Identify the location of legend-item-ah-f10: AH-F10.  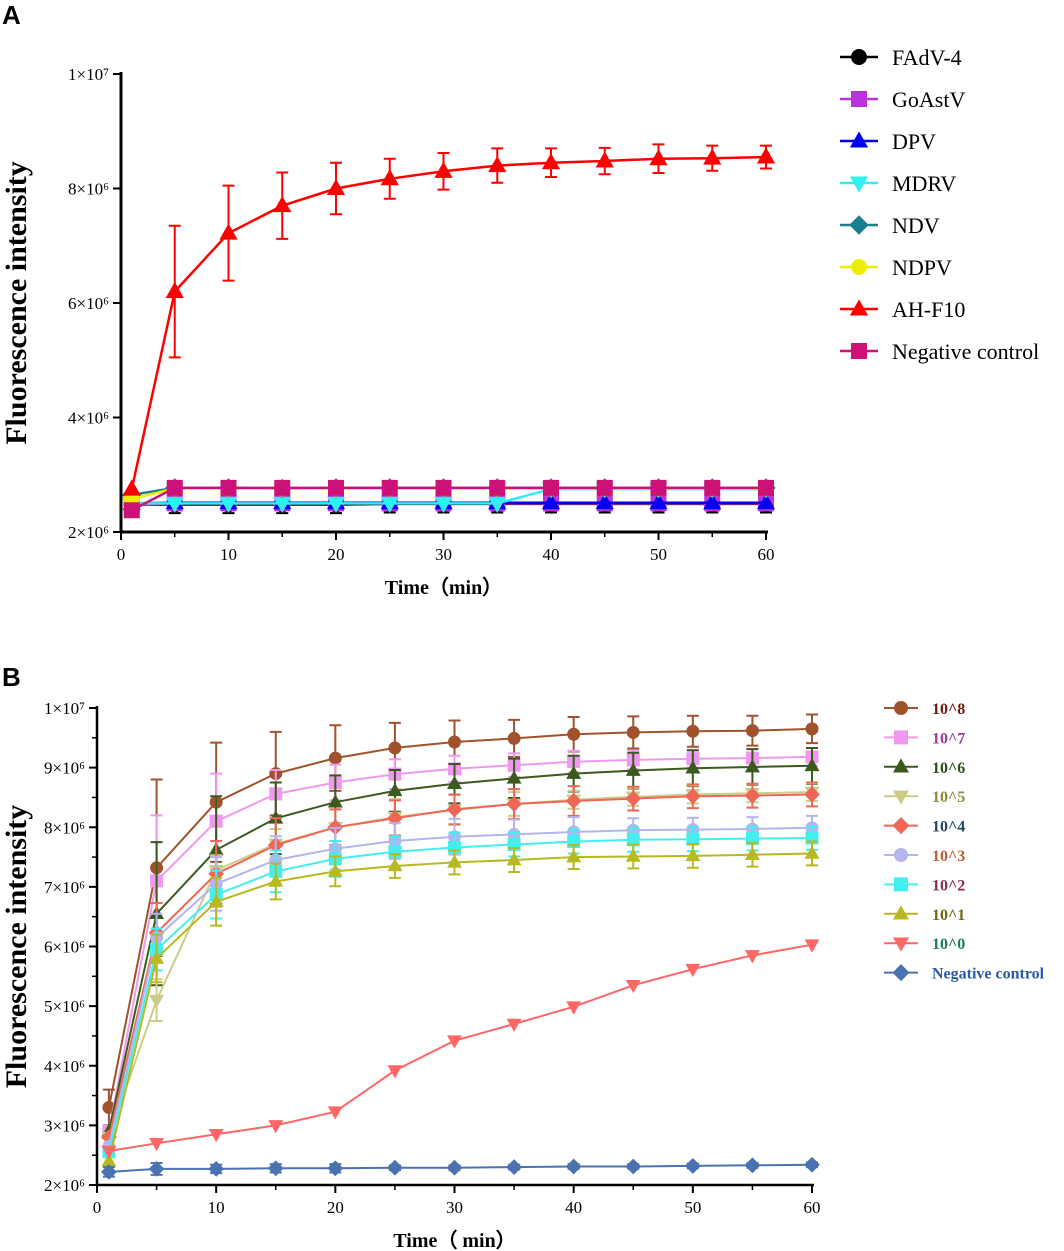
(902, 309).